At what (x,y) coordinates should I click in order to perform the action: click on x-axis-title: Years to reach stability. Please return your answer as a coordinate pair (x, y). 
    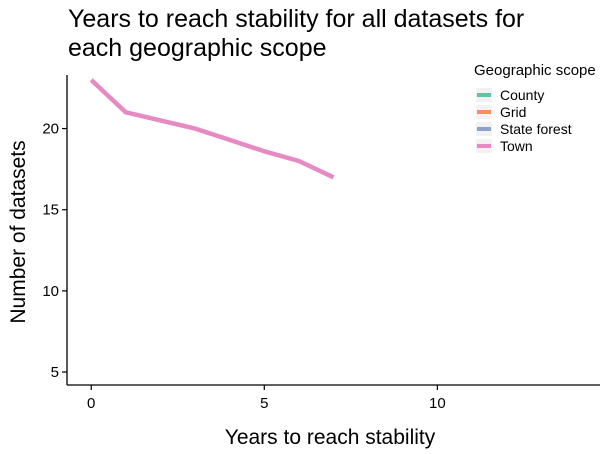
    Looking at the image, I should click on (330, 437).